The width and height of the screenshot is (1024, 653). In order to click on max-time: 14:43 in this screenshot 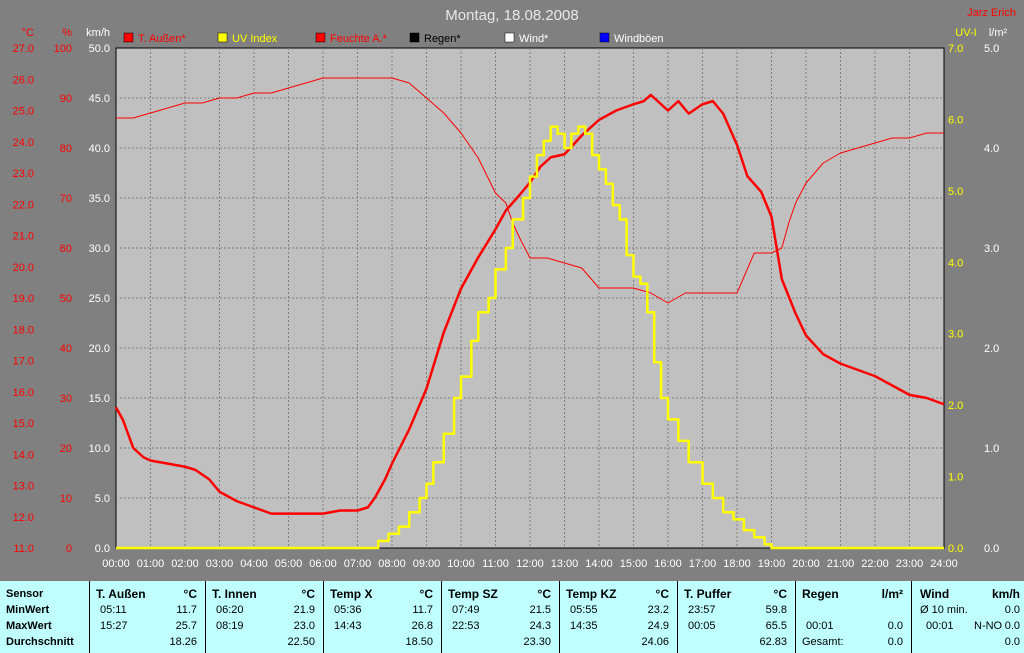, I will do `click(348, 626)`.